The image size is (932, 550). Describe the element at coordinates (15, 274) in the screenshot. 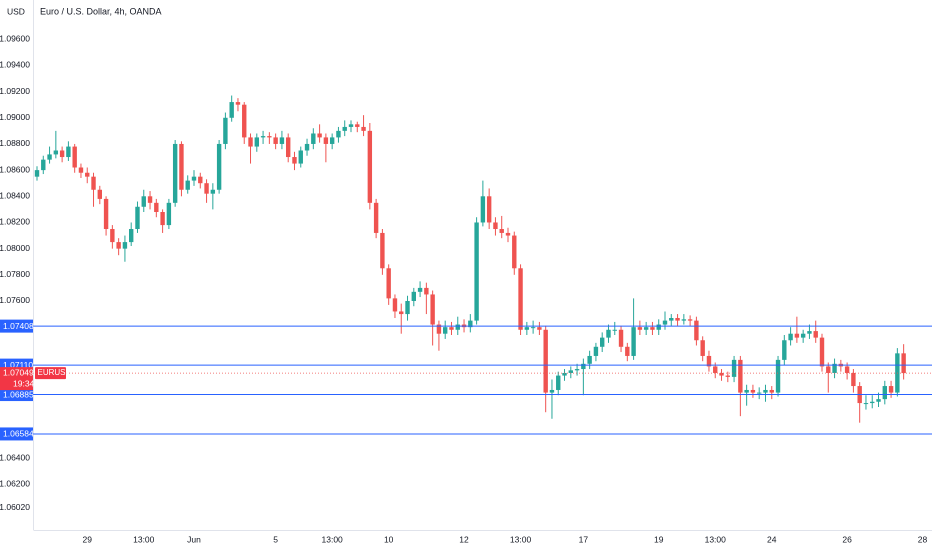

I see `y-tick-label: 1.07800` at that location.